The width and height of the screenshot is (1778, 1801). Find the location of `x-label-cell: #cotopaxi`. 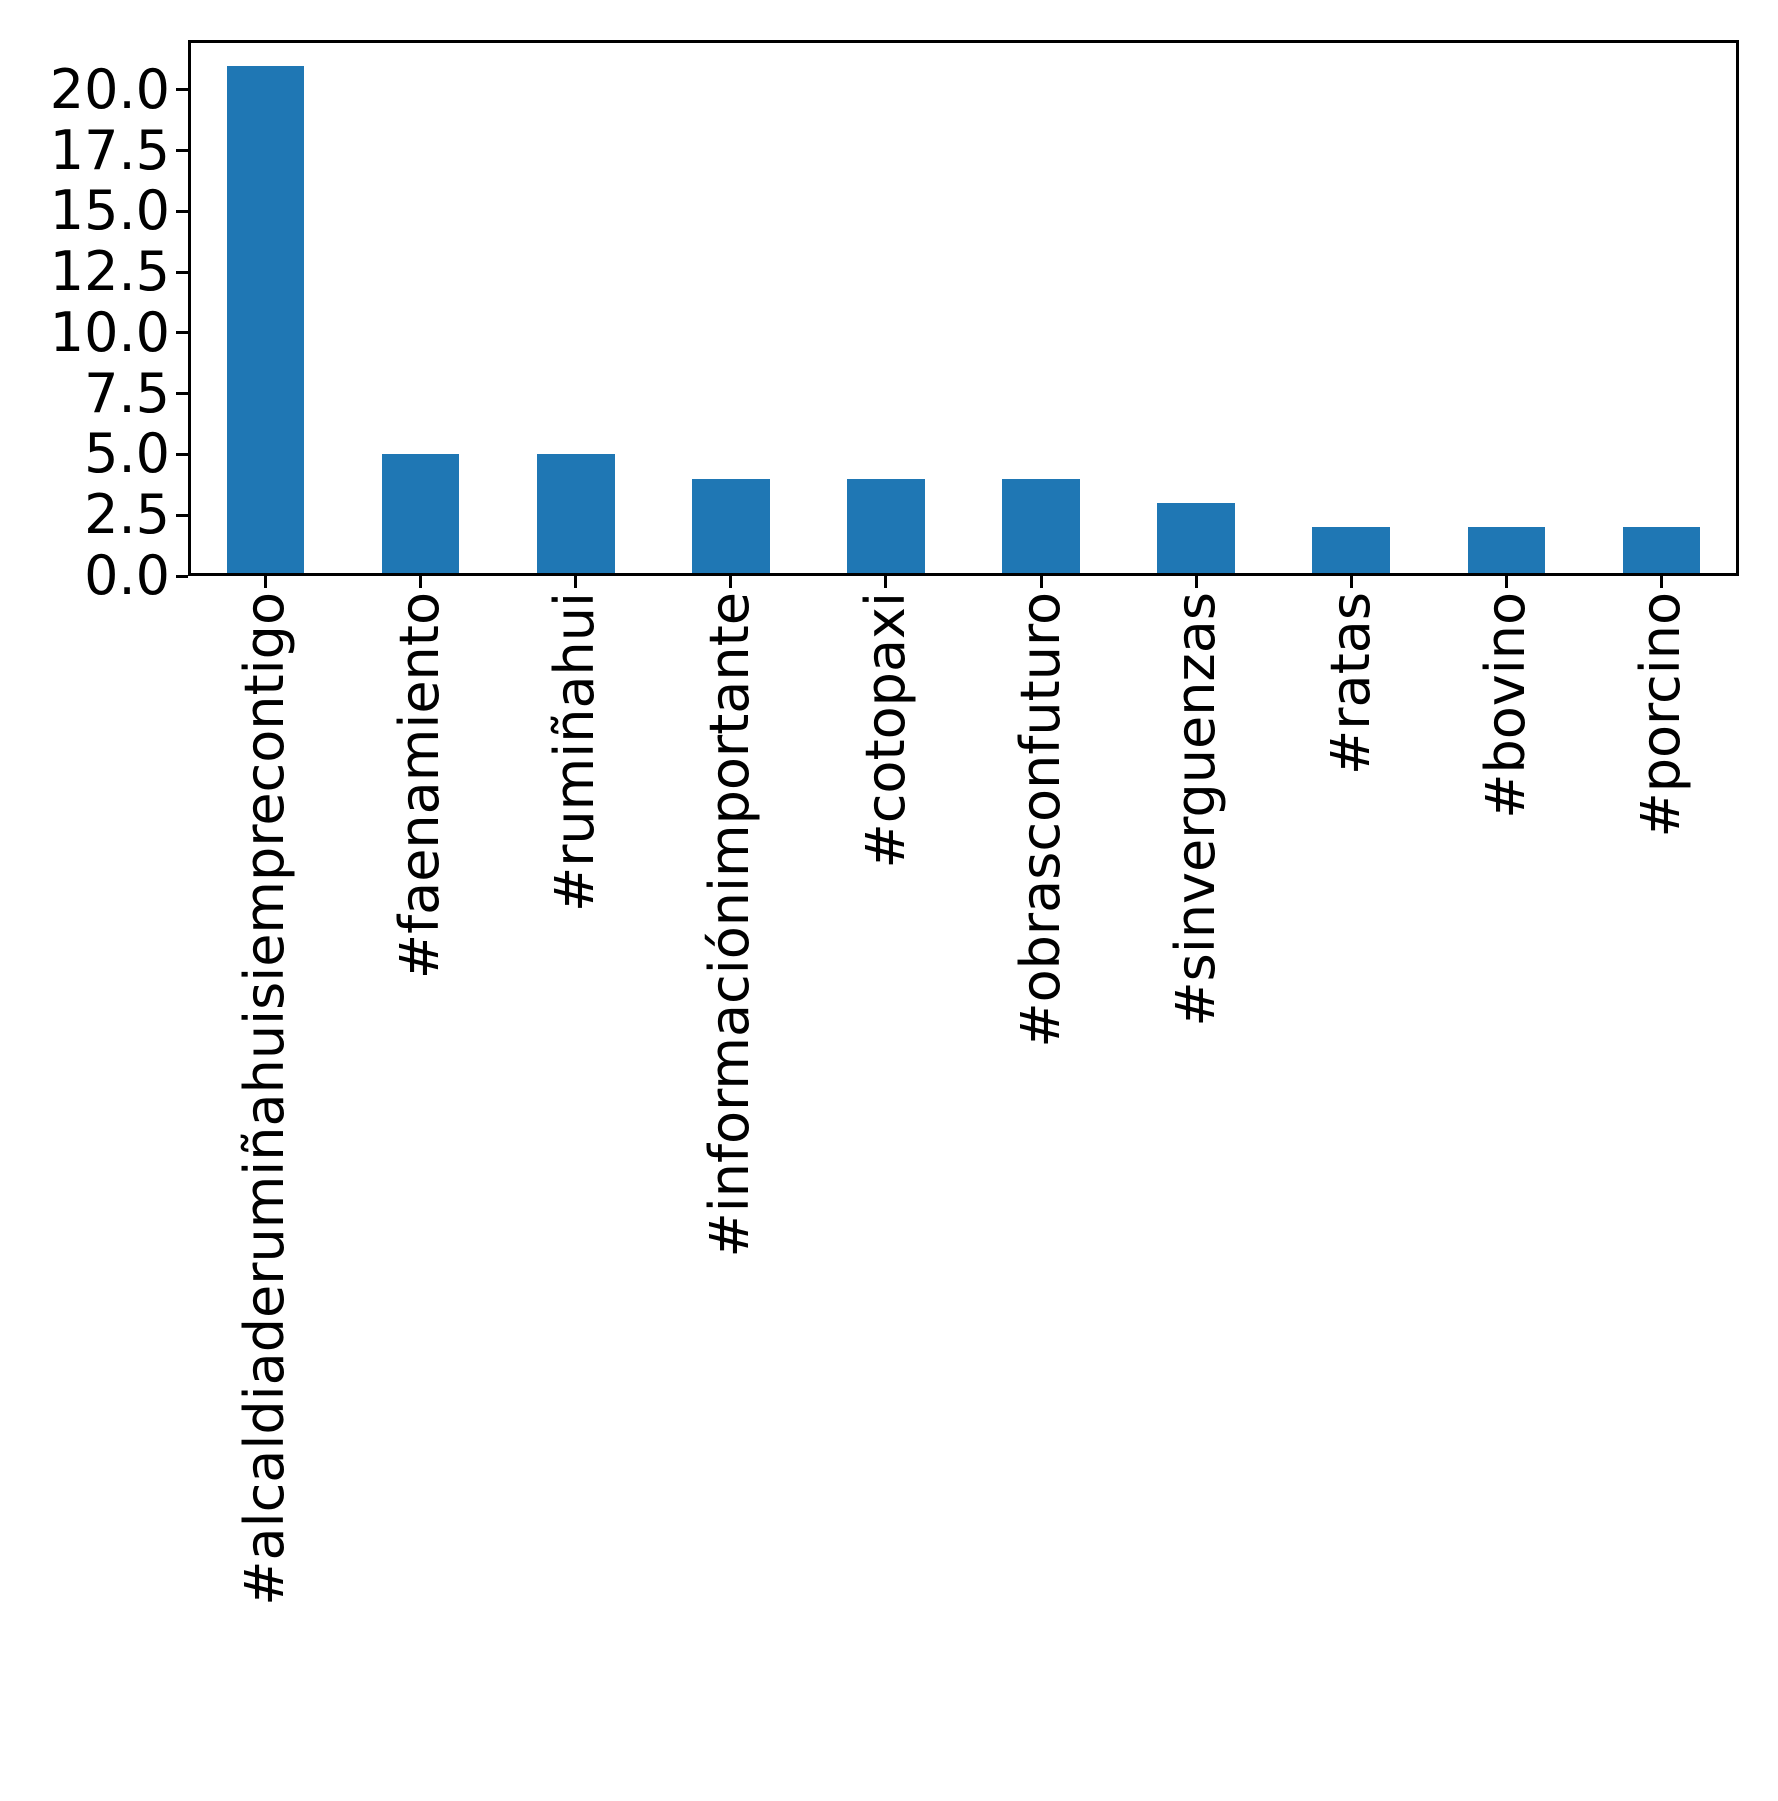

x-label-cell: #cotopaxi is located at coordinates (885, 1099).